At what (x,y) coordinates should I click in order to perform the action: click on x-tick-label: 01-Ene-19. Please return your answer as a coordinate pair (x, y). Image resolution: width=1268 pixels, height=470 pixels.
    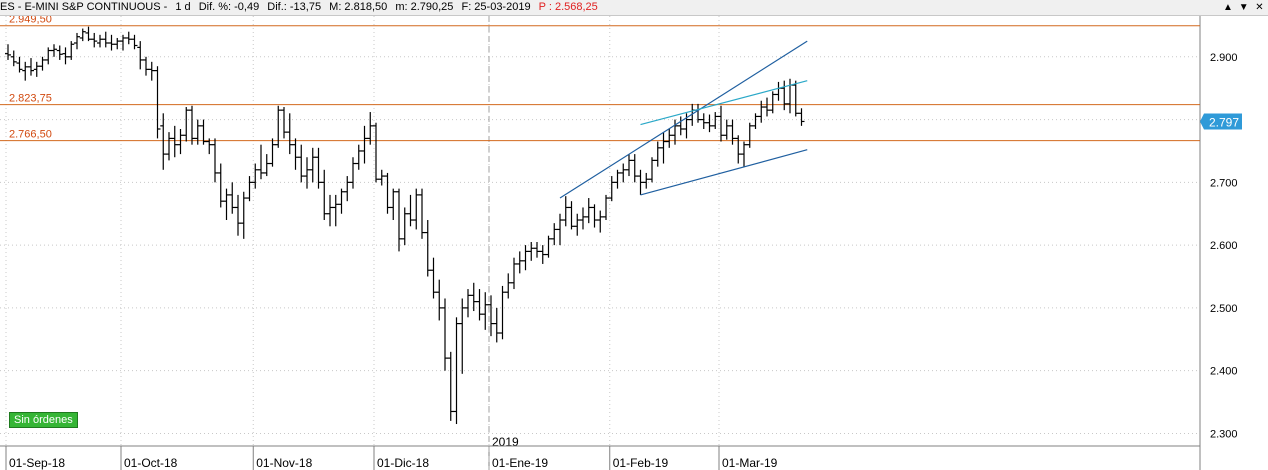
    Looking at the image, I should click on (520, 463).